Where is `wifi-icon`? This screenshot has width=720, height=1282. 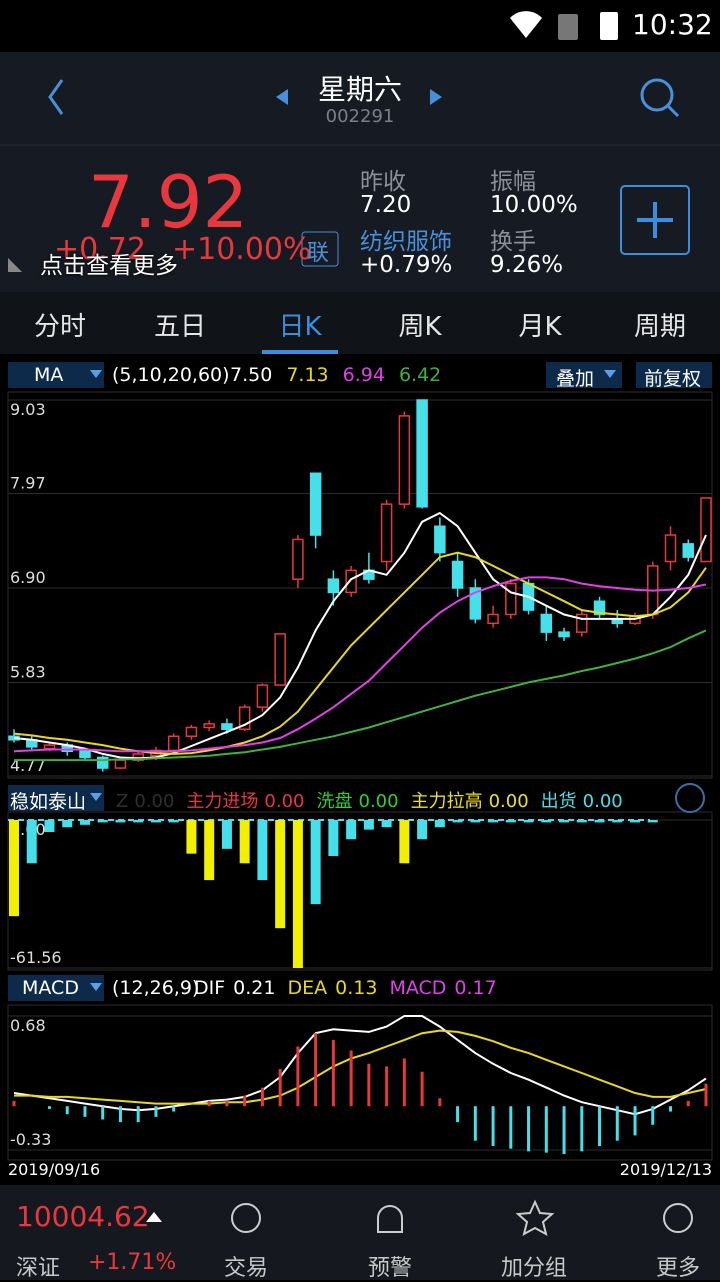 wifi-icon is located at coordinates (526, 25).